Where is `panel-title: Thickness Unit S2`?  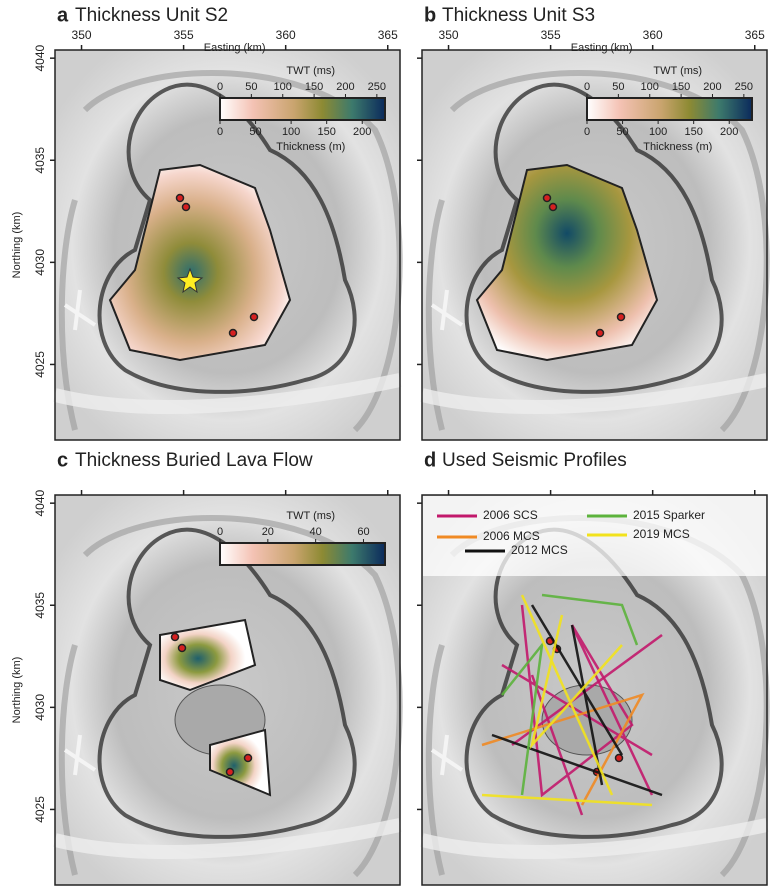 panel-title: Thickness Unit S2 is located at coordinates (151, 15).